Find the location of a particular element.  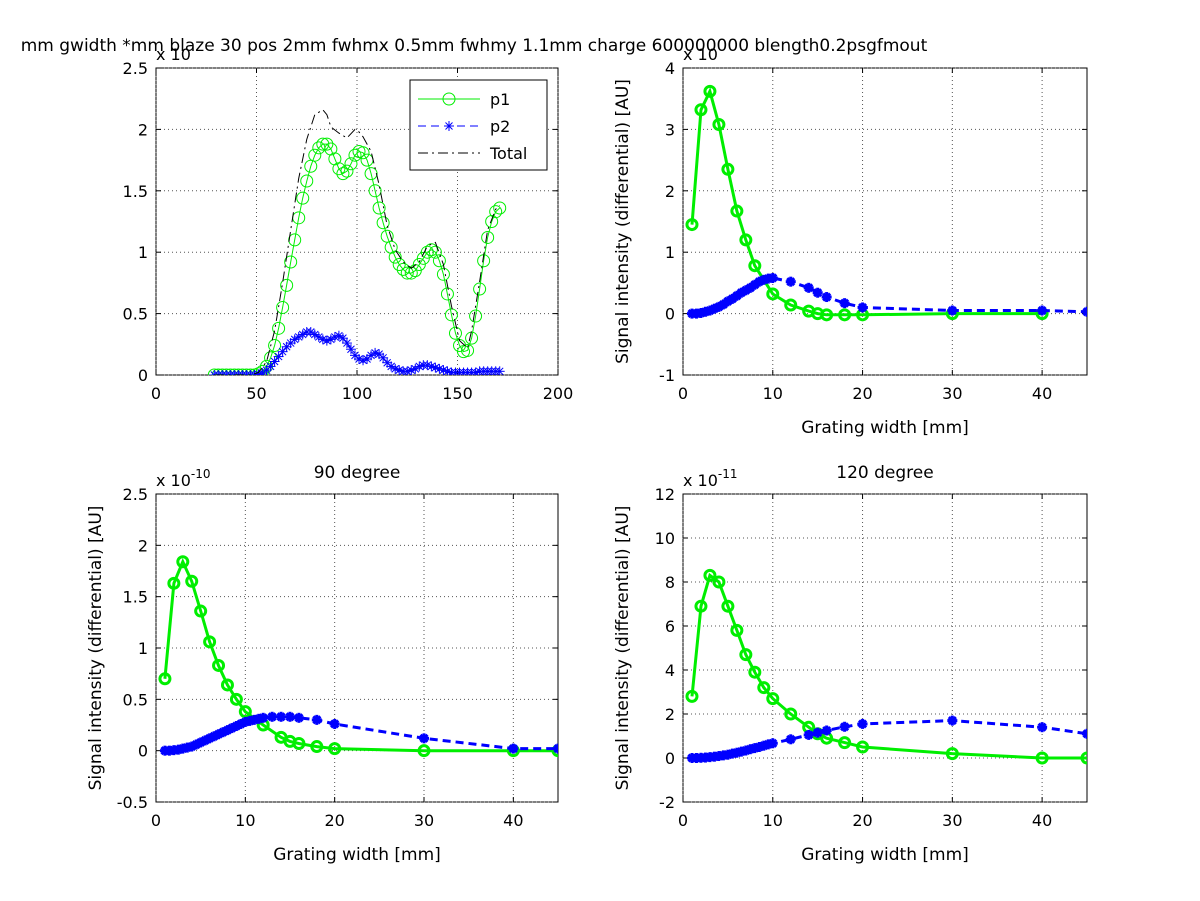

x-tick-label: 100 is located at coordinates (357, 393).